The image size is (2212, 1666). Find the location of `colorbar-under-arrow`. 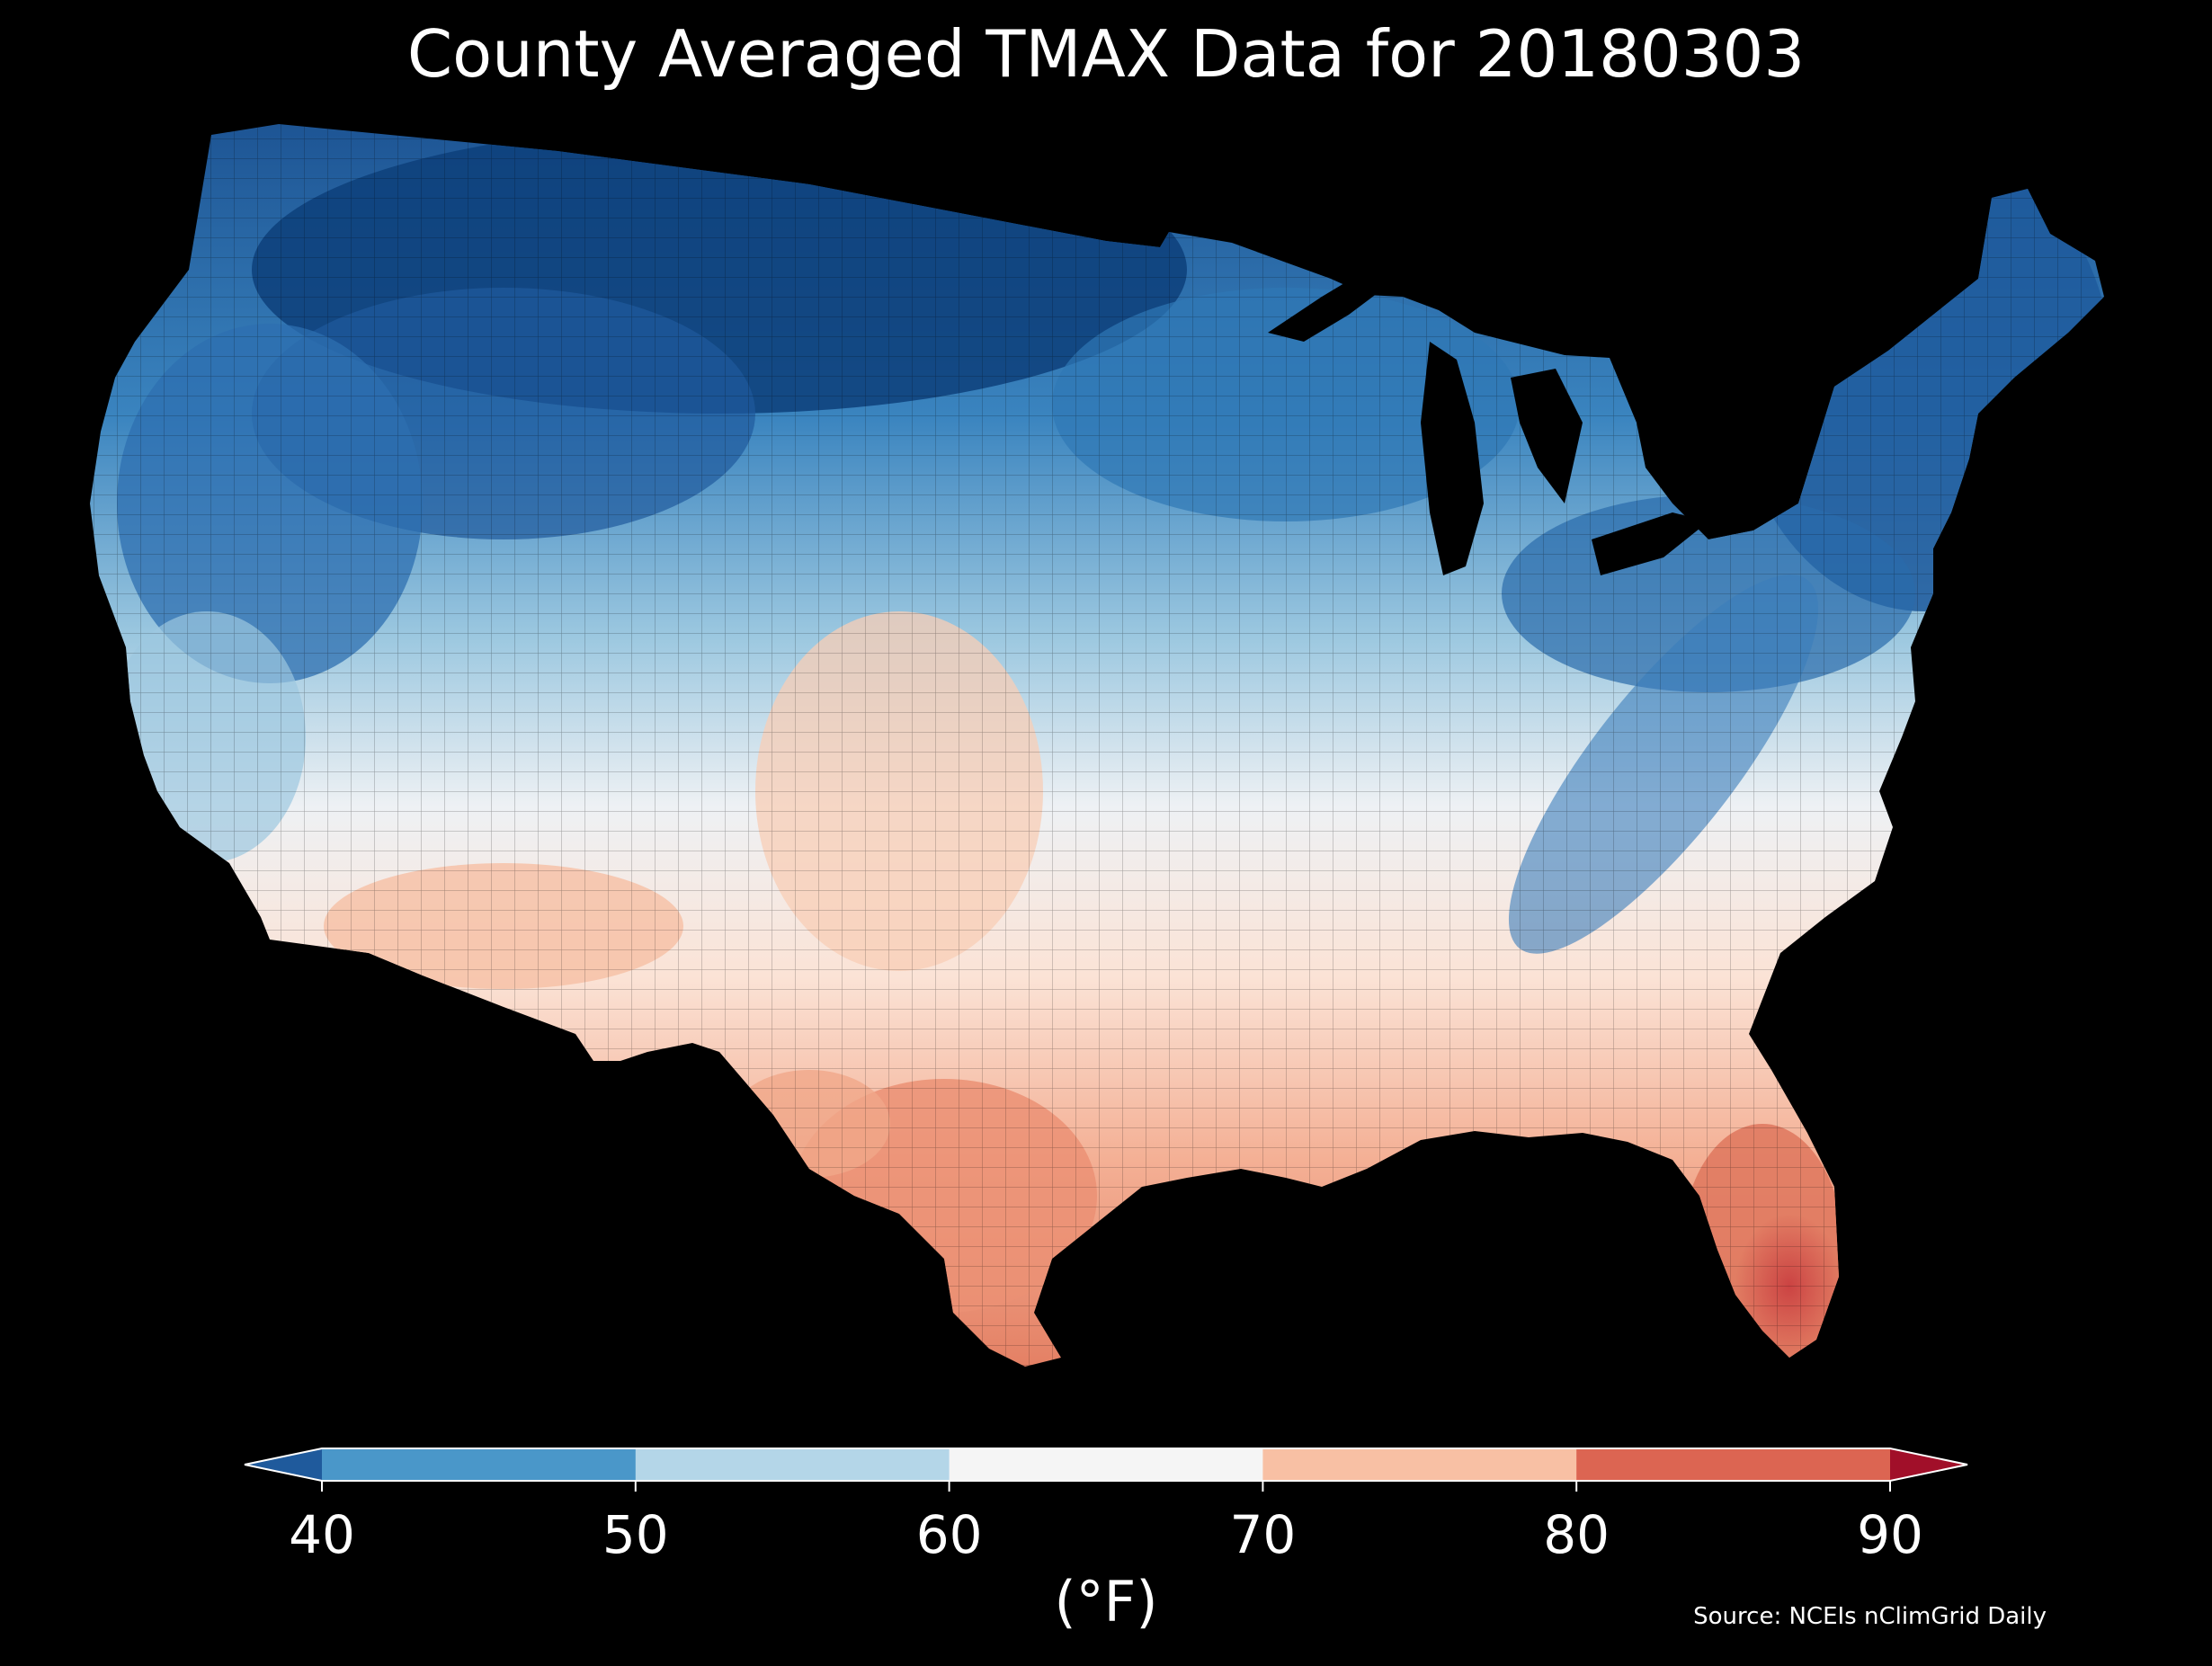

colorbar-under-arrow is located at coordinates (283, 1465).